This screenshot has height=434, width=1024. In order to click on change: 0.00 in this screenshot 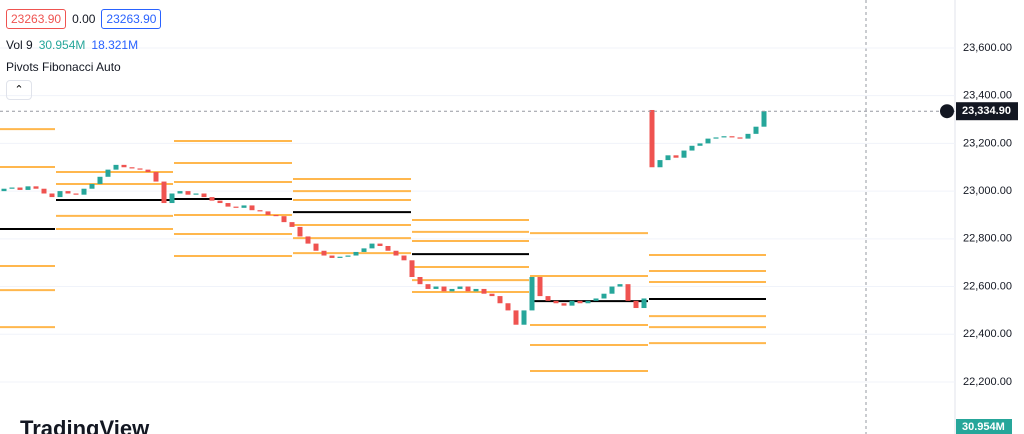, I will do `click(84, 19)`.